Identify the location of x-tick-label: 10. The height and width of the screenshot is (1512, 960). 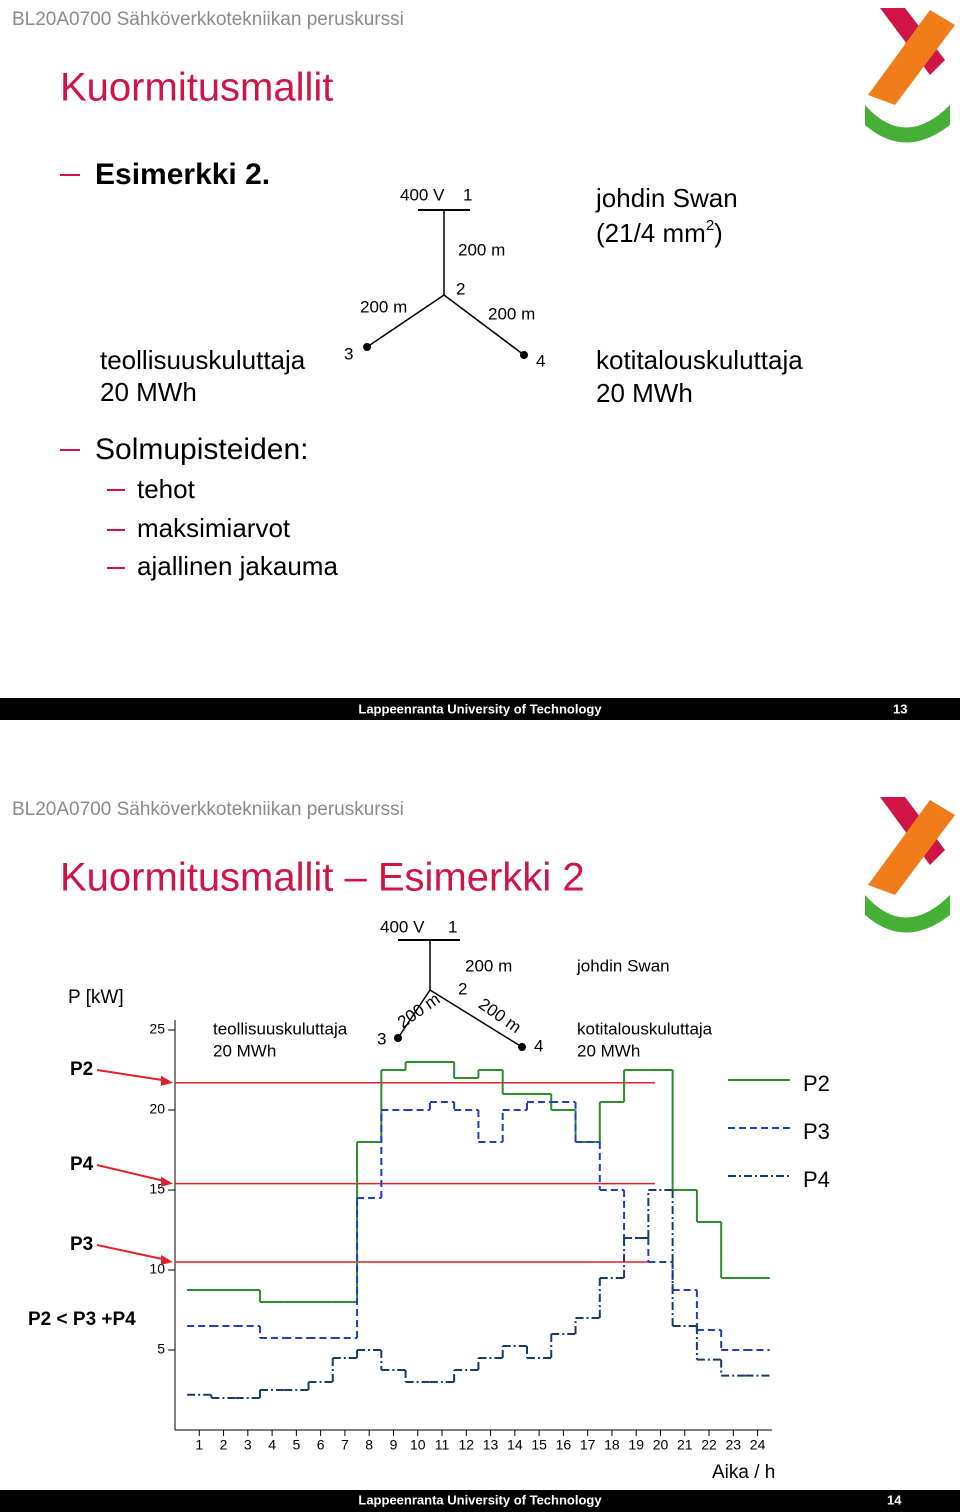
(418, 1445).